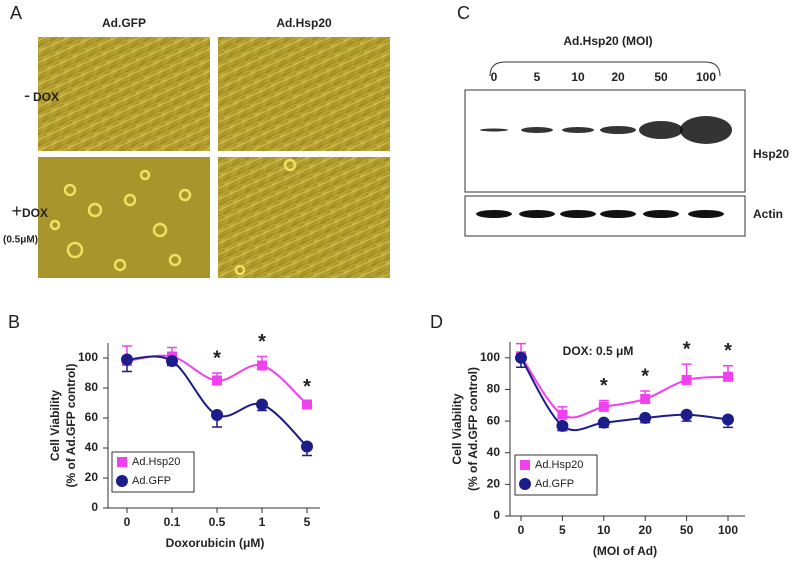 The height and width of the screenshot is (565, 800). What do you see at coordinates (16, 211) in the screenshot?
I see `row-sign: +` at bounding box center [16, 211].